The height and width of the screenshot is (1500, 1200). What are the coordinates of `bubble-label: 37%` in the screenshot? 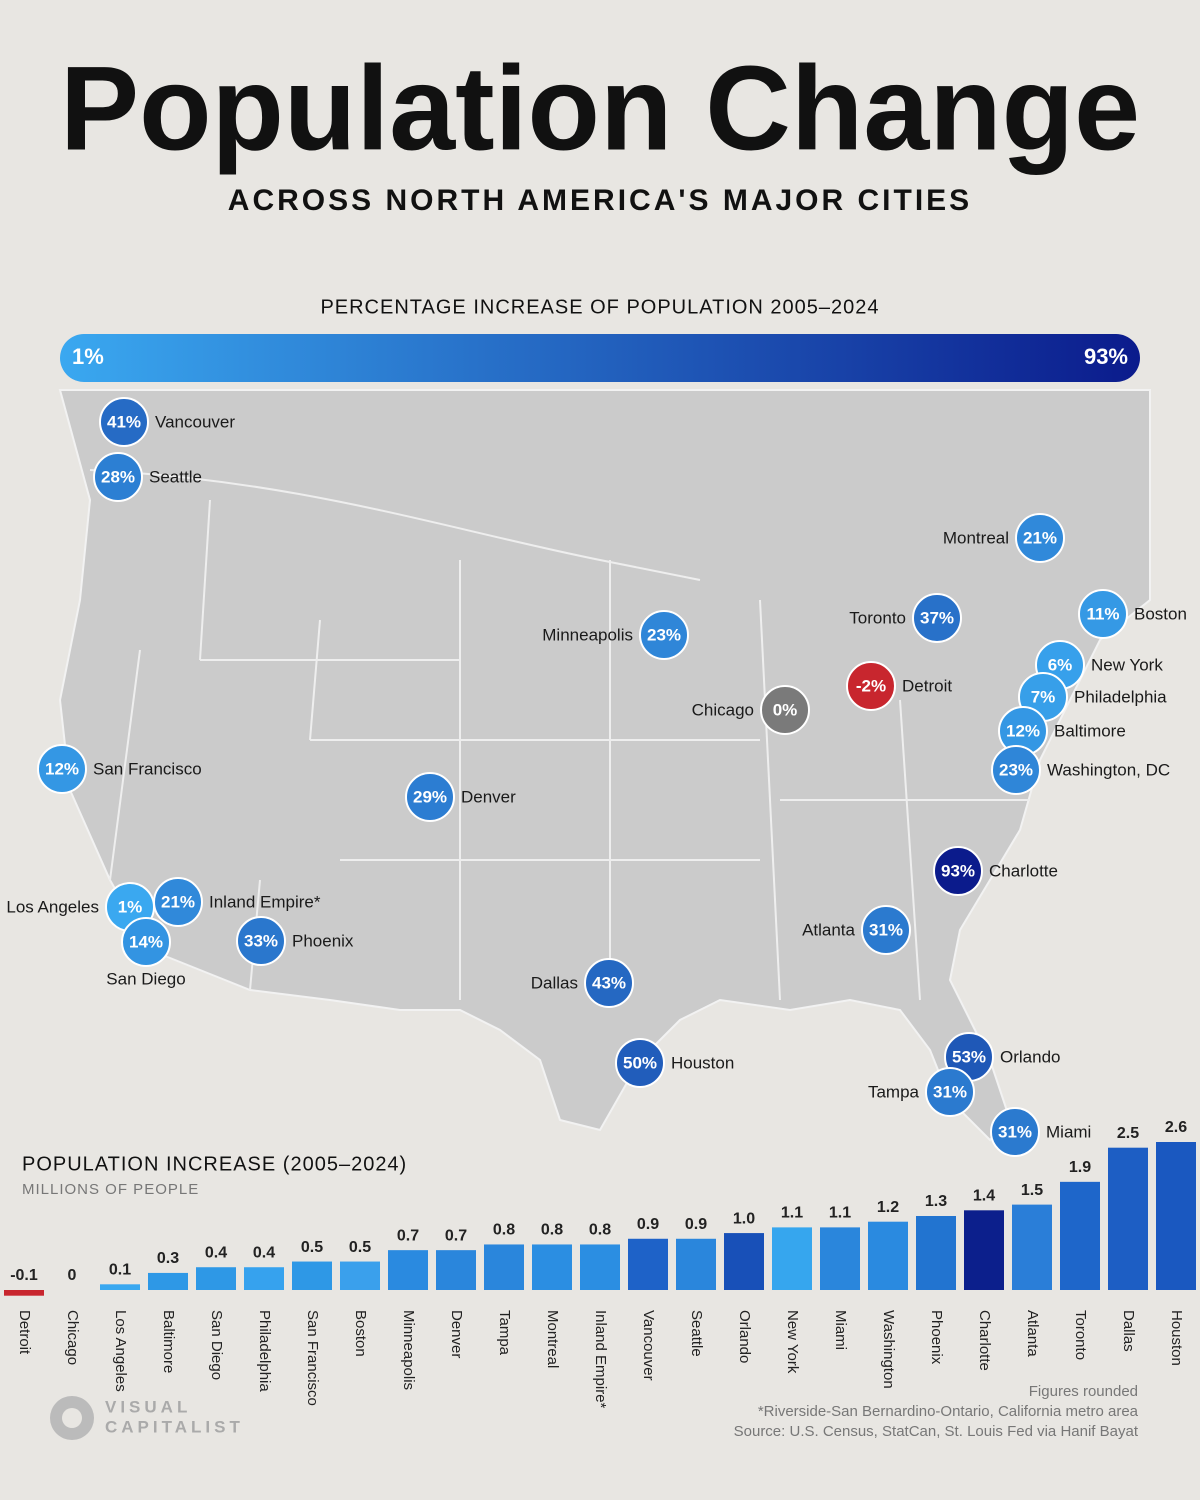 It's located at (937, 617).